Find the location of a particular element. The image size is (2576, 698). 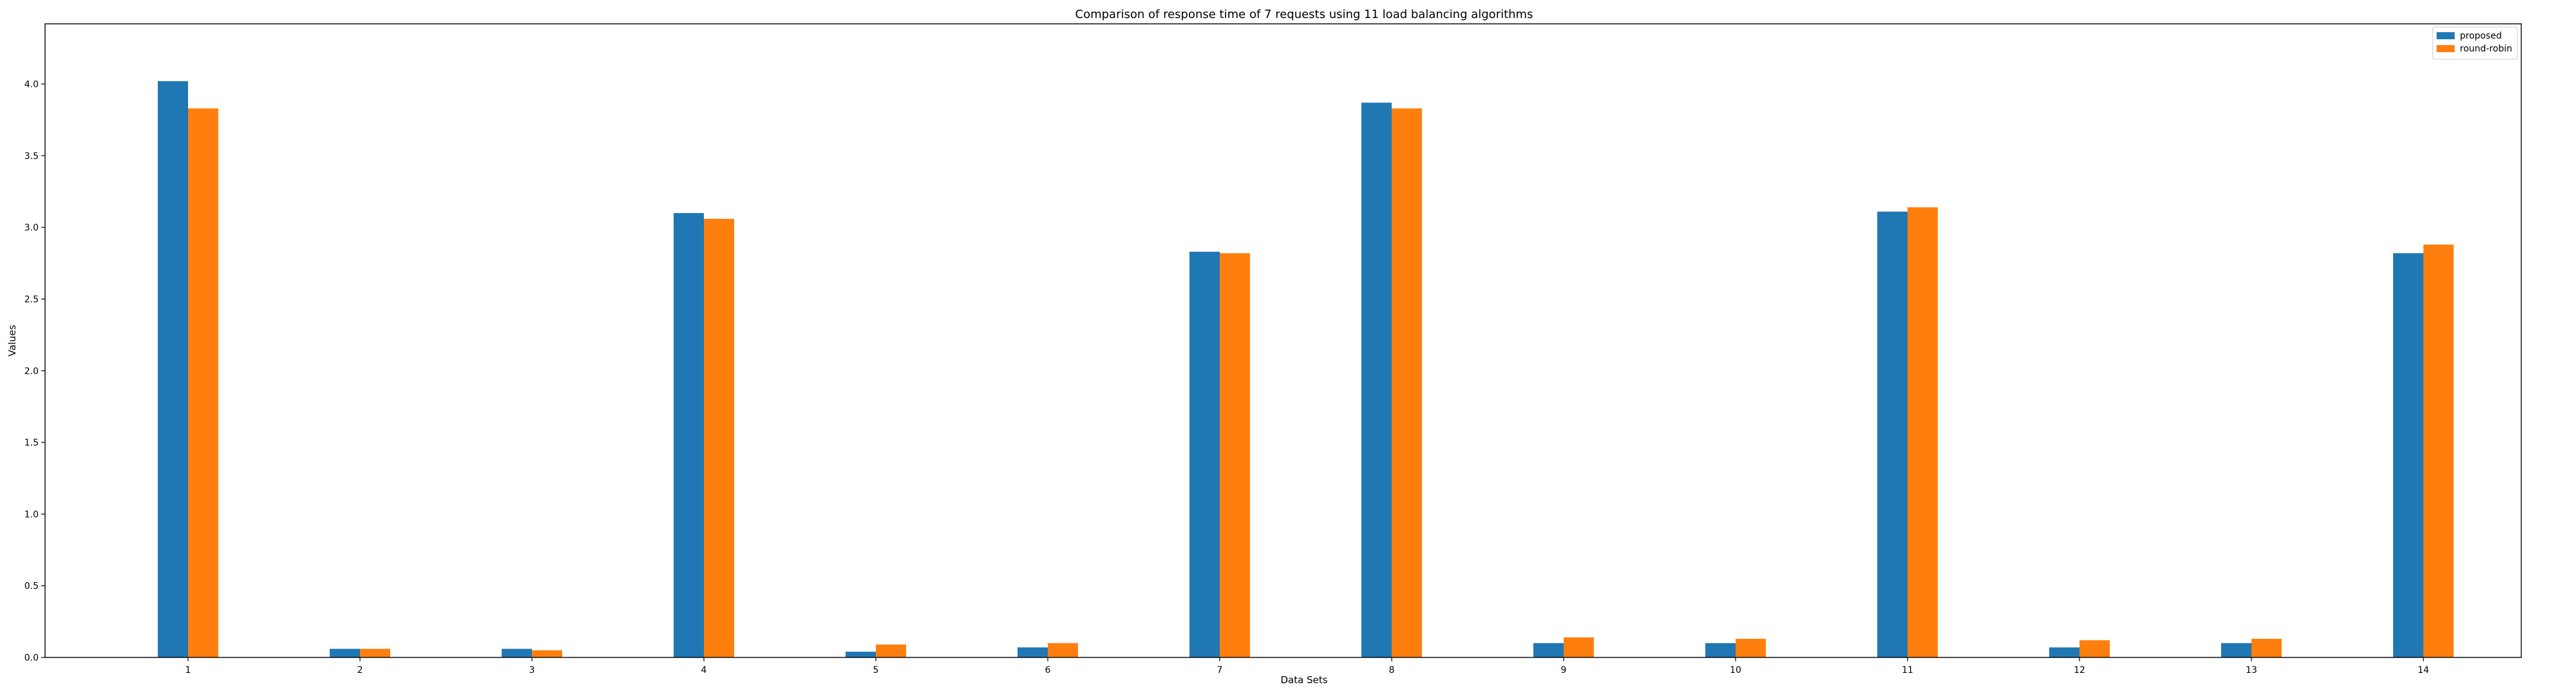

x-tick-label: 8 is located at coordinates (1392, 670).